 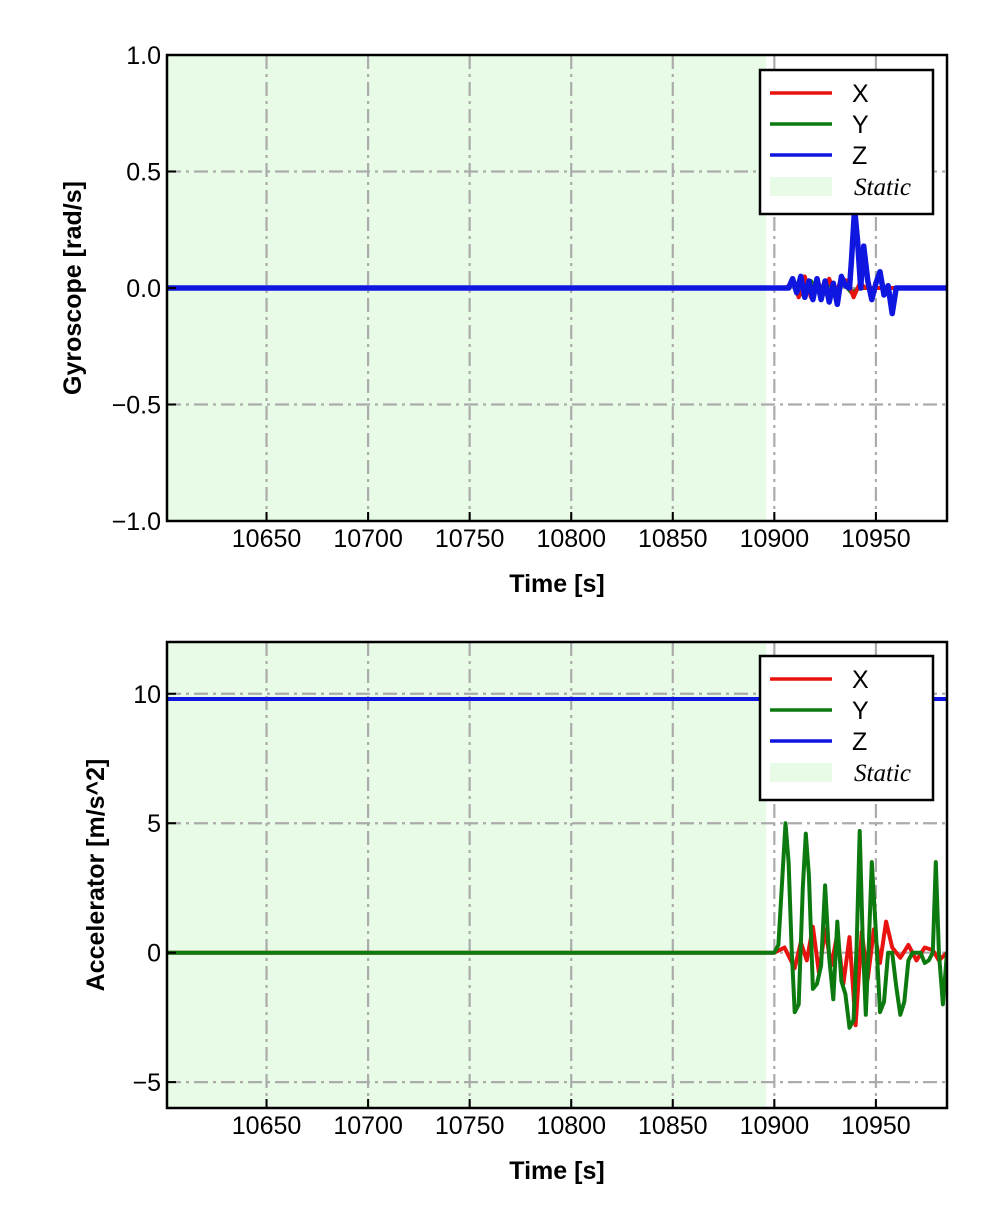 I want to click on y-tick-label: −1.0, so click(x=136, y=522).